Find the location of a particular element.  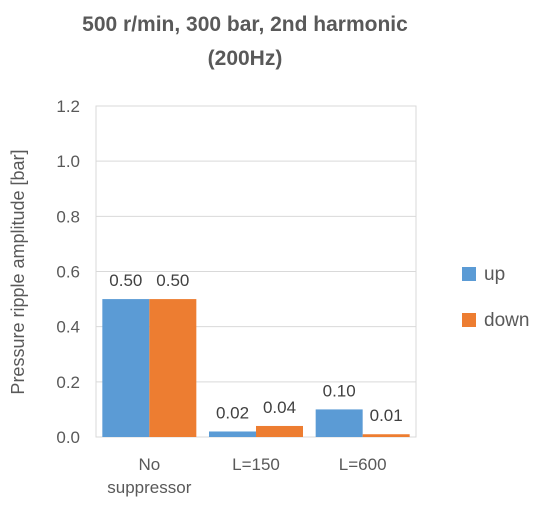

data-label-down: 0.50 is located at coordinates (172, 280).